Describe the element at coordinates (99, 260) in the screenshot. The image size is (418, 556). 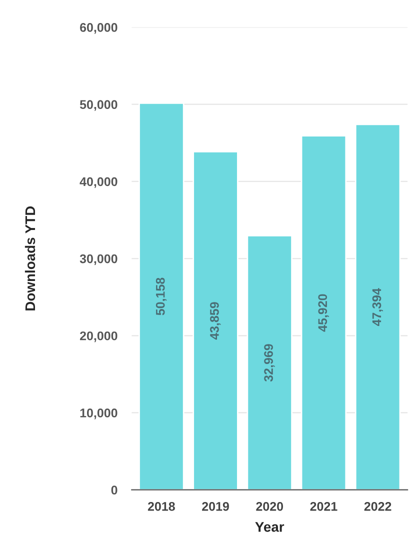
I see `y-tick-label: 30,000` at that location.